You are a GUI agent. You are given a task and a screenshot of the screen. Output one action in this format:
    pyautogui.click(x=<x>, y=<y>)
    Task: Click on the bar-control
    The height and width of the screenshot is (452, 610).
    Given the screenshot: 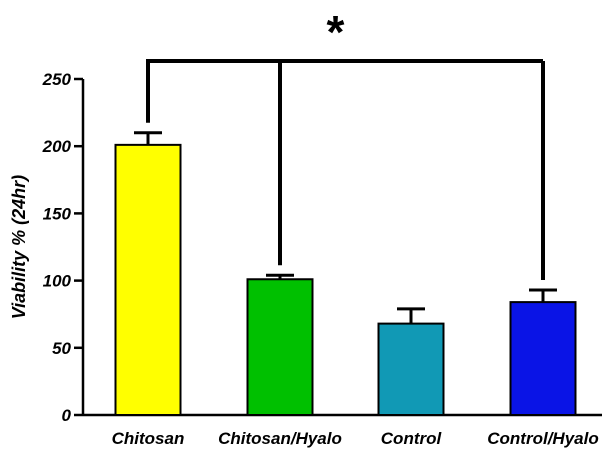 What is the action you would take?
    pyautogui.click(x=411, y=369)
    